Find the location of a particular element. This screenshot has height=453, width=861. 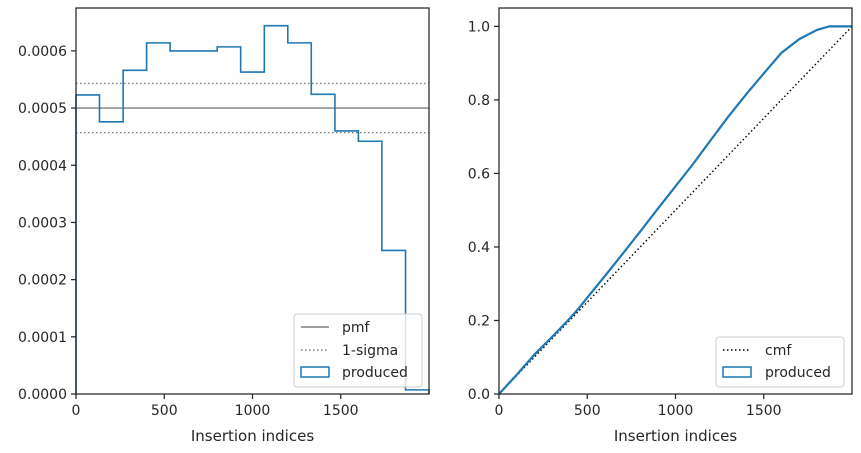

left-legend-frame is located at coordinates (358, 350).